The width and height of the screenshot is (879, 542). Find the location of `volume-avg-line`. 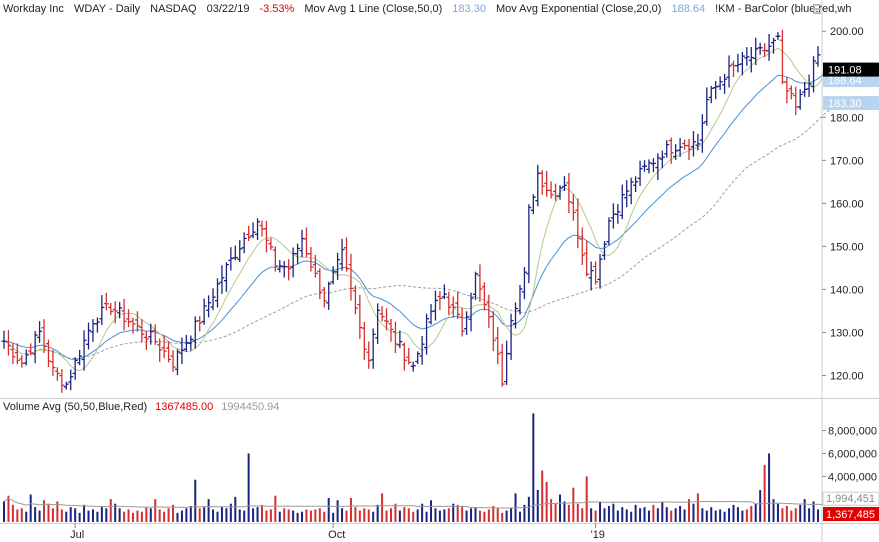

volume-avg-line is located at coordinates (413, 503).